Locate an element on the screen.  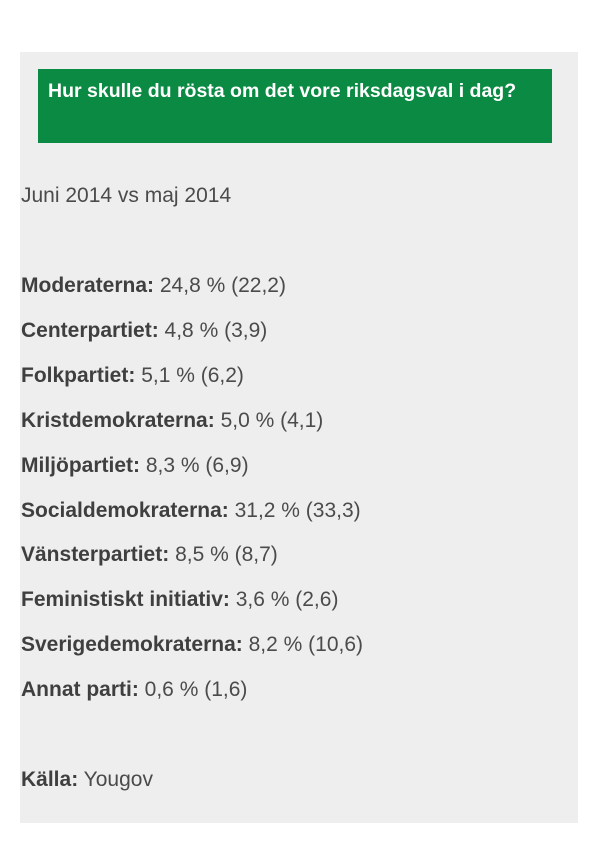
result-row: Vänsterpartiet: 8,5 % (8,7) is located at coordinates (149, 555).